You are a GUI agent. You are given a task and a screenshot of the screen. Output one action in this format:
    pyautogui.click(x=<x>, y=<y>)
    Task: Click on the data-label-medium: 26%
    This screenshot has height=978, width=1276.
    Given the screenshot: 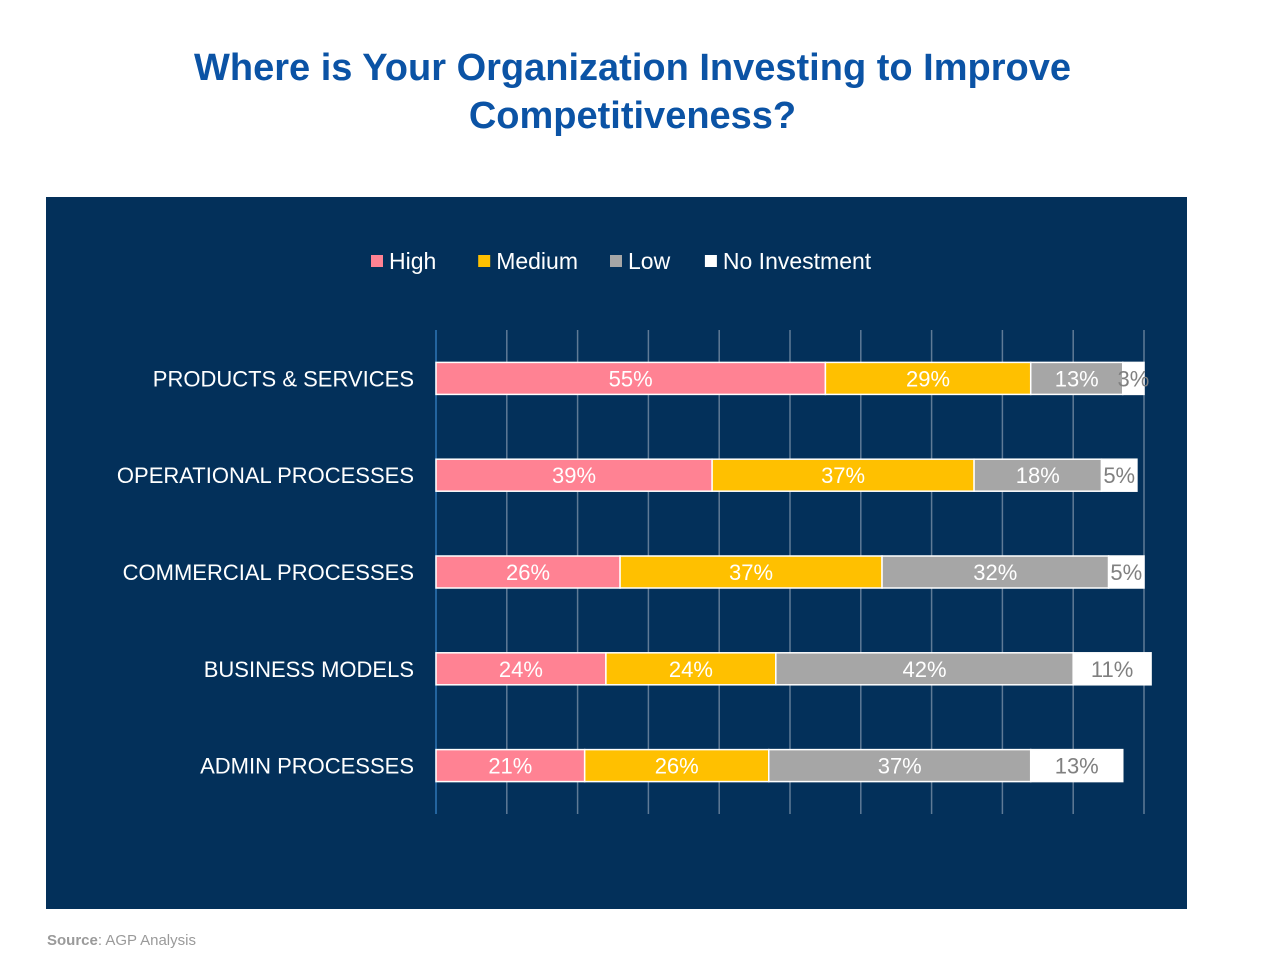 What is the action you would take?
    pyautogui.click(x=677, y=766)
    